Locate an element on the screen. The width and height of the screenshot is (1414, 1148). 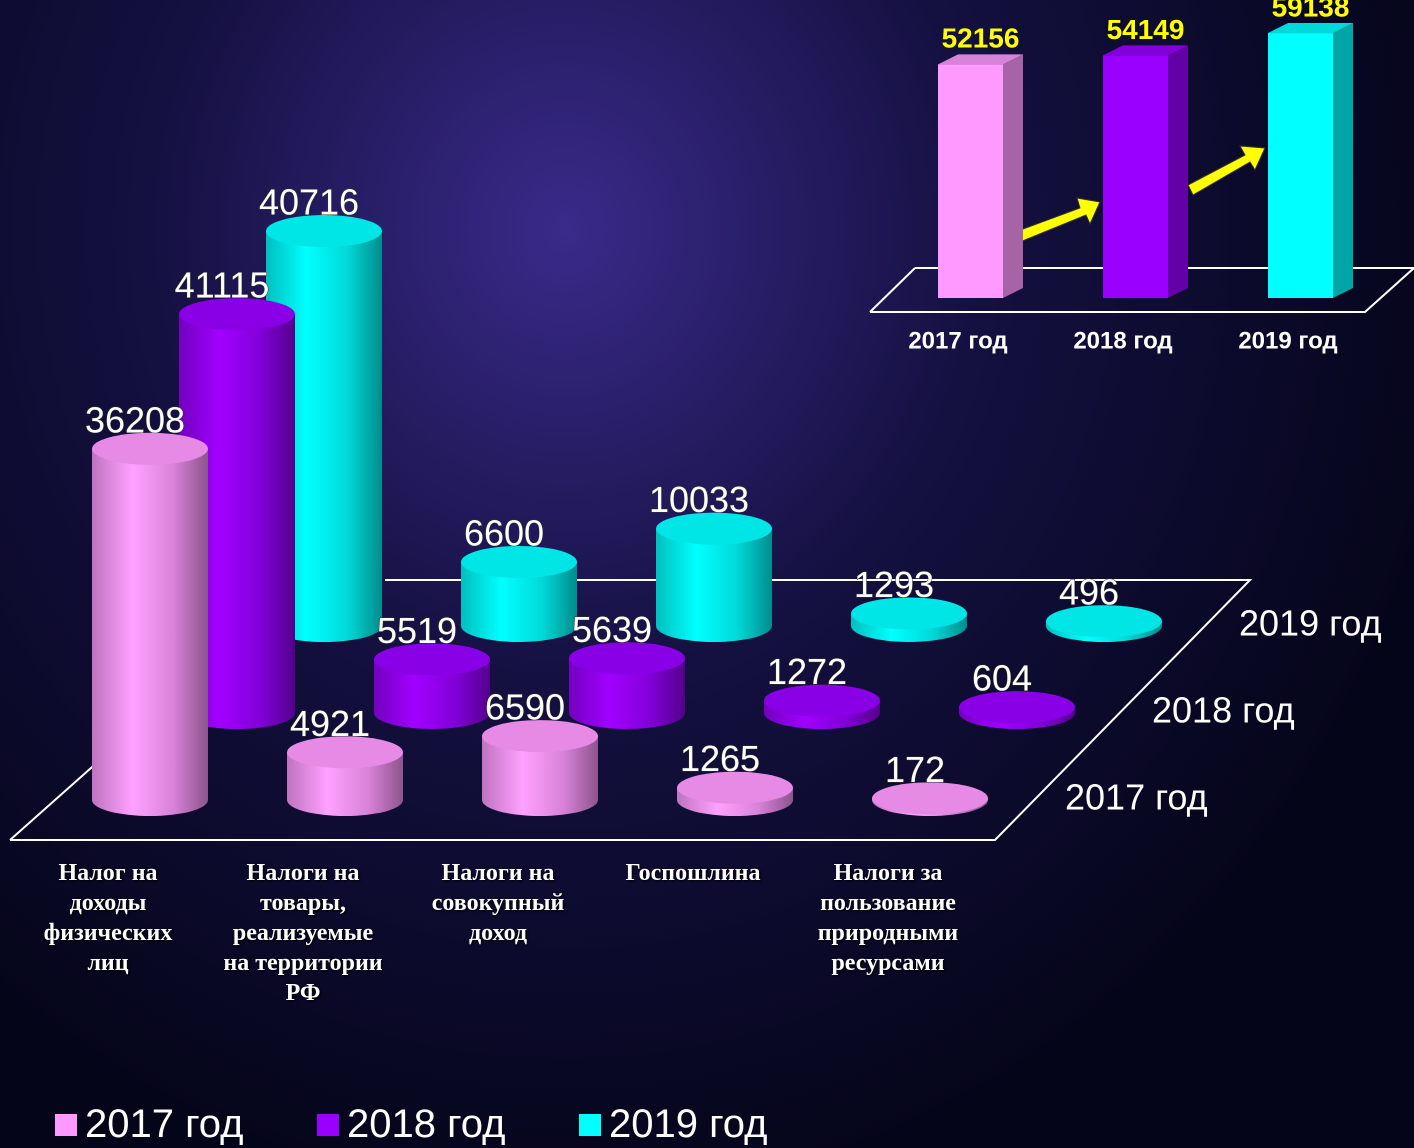
x-tick-label: 2018 год is located at coordinates (1122, 340).